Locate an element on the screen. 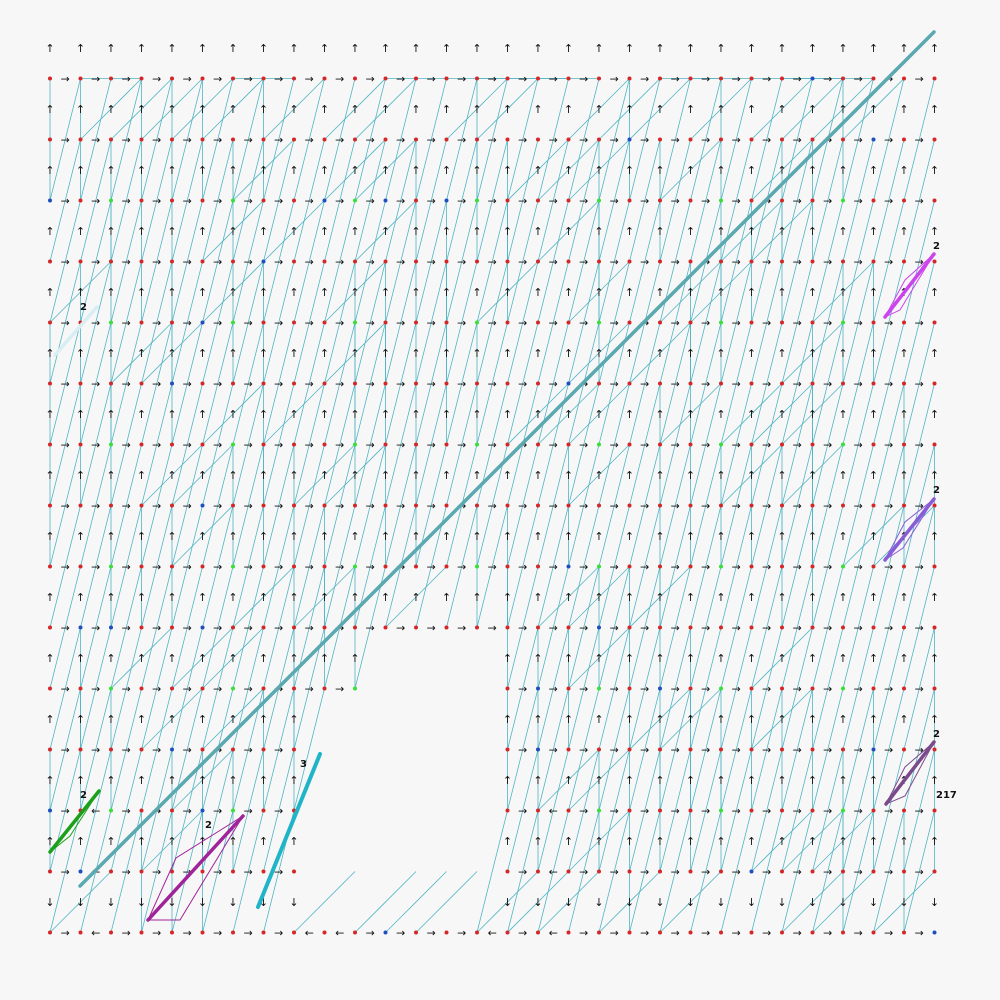 The image size is (1000, 1000). up-arrow-icon: ↓ is located at coordinates (629, 902).